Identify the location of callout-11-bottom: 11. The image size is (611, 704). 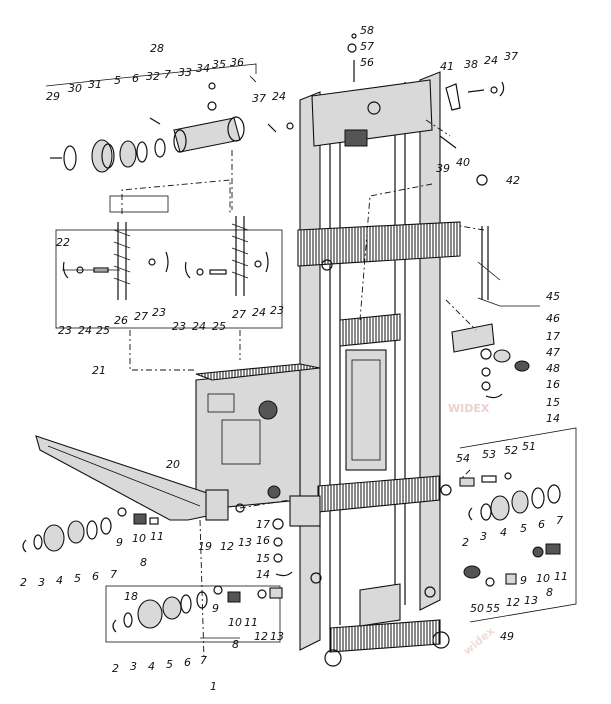
(251, 622).